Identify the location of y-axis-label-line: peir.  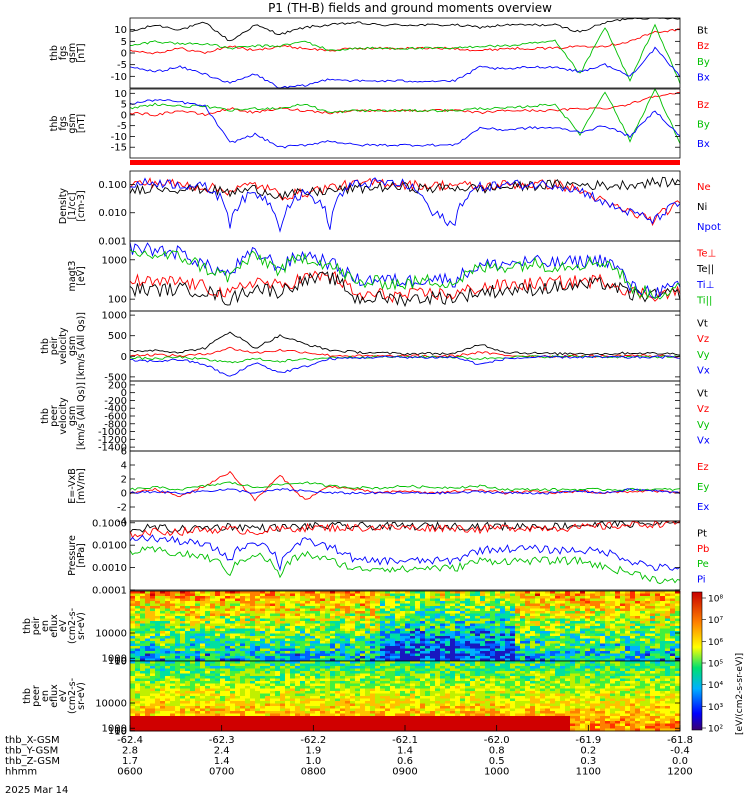
(54, 346).